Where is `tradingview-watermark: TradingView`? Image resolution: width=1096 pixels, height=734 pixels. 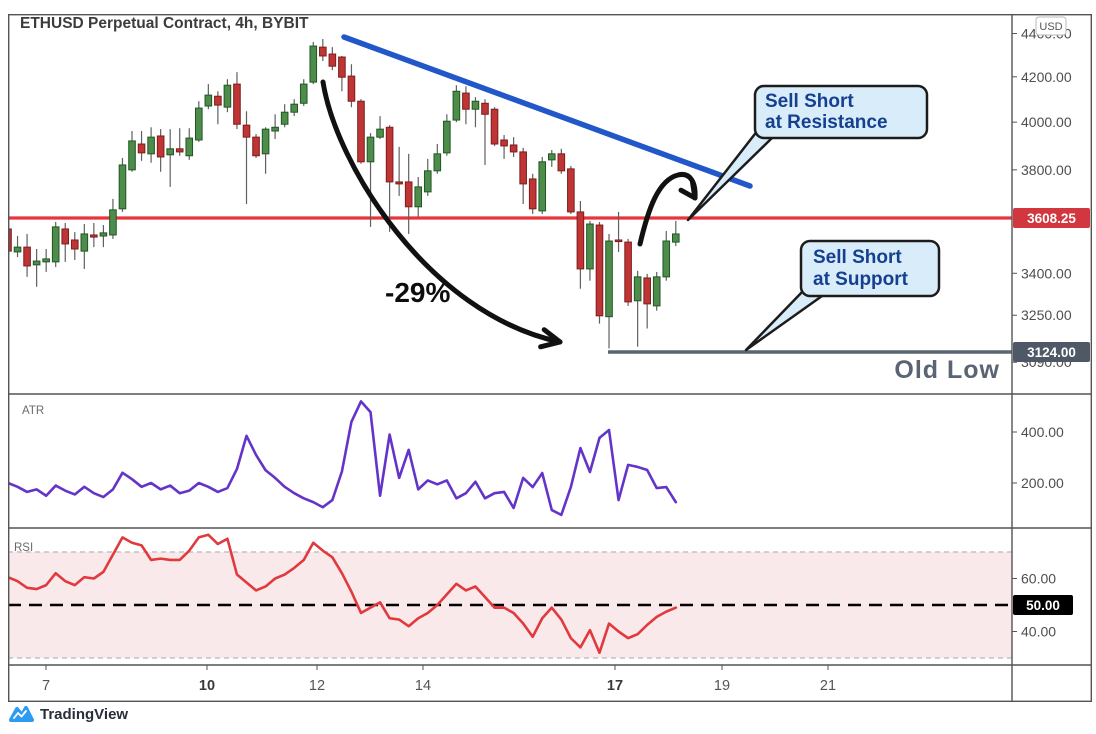 tradingview-watermark: TradingView is located at coordinates (68, 714).